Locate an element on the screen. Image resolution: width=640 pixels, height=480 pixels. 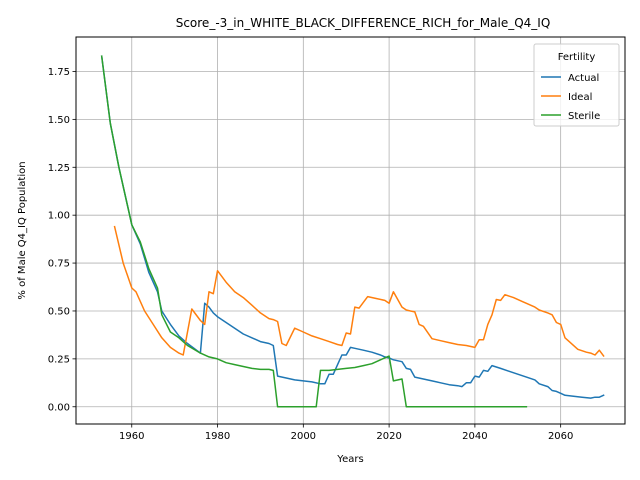
y-tick-label: 0.25 is located at coordinates (59, 359).